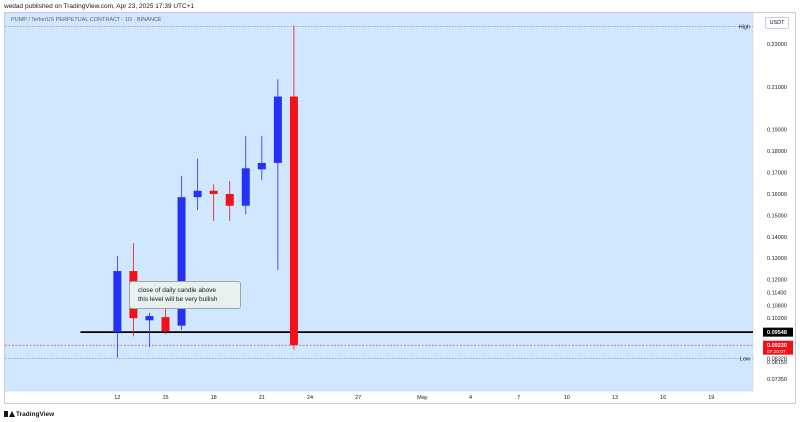 The image size is (800, 422). I want to click on y-tick-label: 0.14000, so click(777, 238).